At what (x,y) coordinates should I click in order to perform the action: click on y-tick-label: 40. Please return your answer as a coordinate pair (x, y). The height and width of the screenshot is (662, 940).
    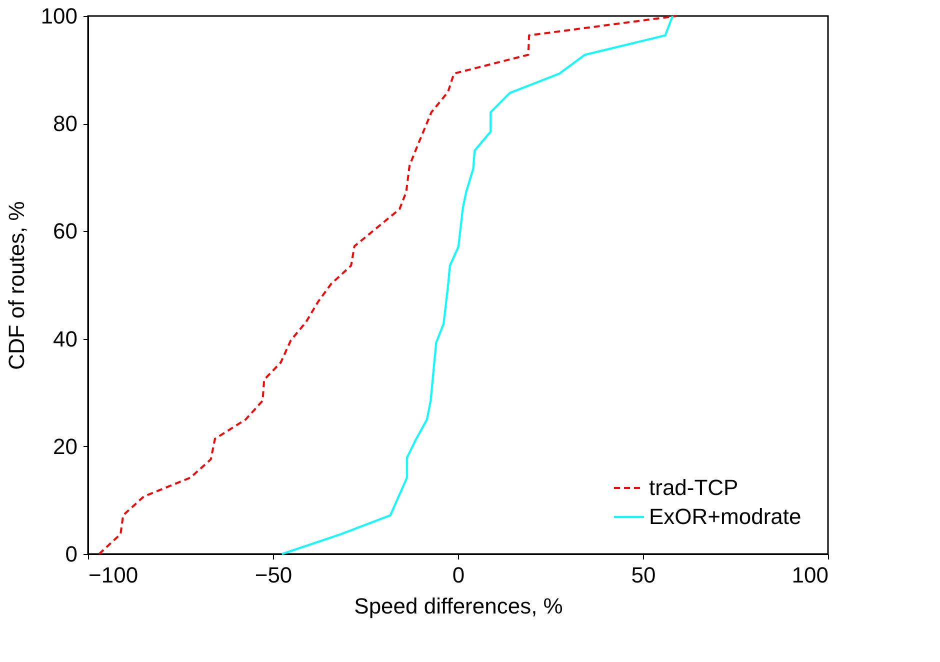
    Looking at the image, I should click on (65, 339).